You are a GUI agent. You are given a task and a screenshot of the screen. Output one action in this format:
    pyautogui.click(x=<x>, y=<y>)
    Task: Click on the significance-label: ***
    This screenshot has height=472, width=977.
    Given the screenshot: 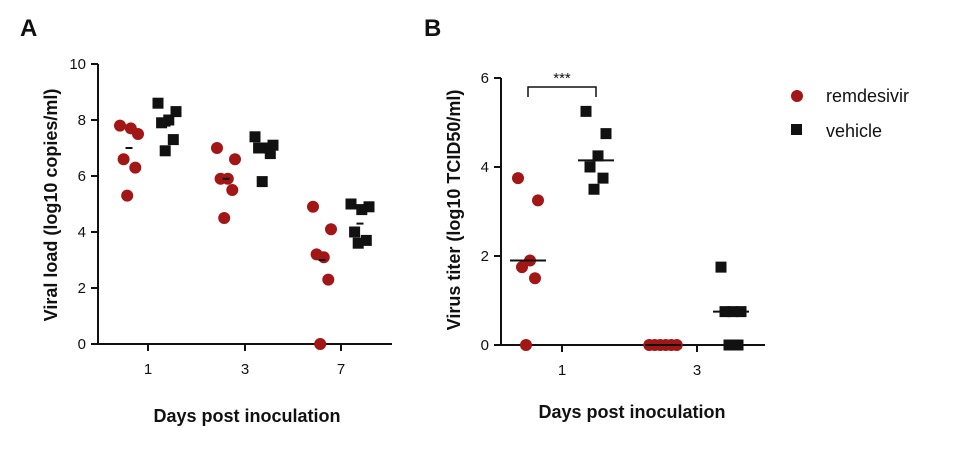 What is the action you would take?
    pyautogui.click(x=562, y=78)
    